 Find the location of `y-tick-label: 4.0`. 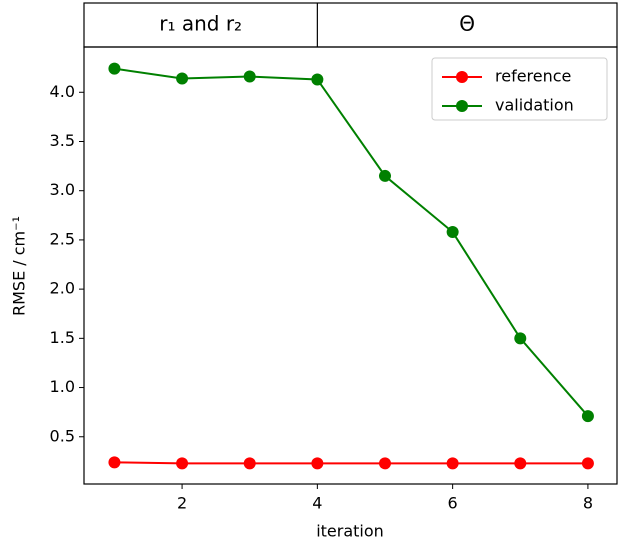

y-tick-label: 4.0 is located at coordinates (62, 91).